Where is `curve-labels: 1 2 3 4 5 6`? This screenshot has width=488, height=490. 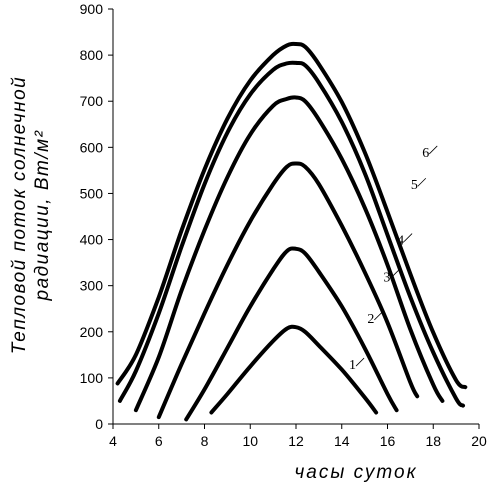 curve-labels: 1 2 3 4 5 6 is located at coordinates (393, 259).